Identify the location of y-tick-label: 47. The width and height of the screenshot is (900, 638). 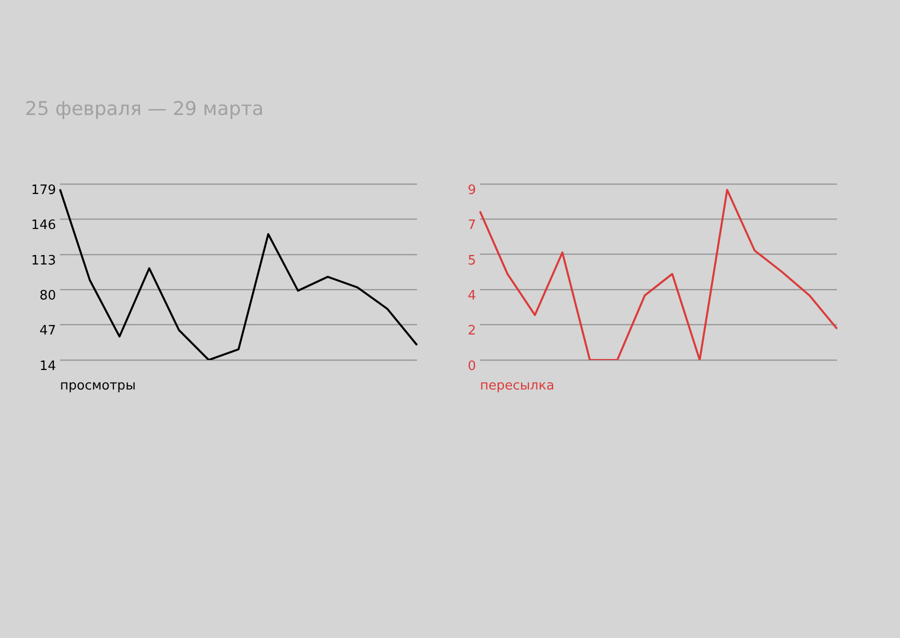
(47, 331).